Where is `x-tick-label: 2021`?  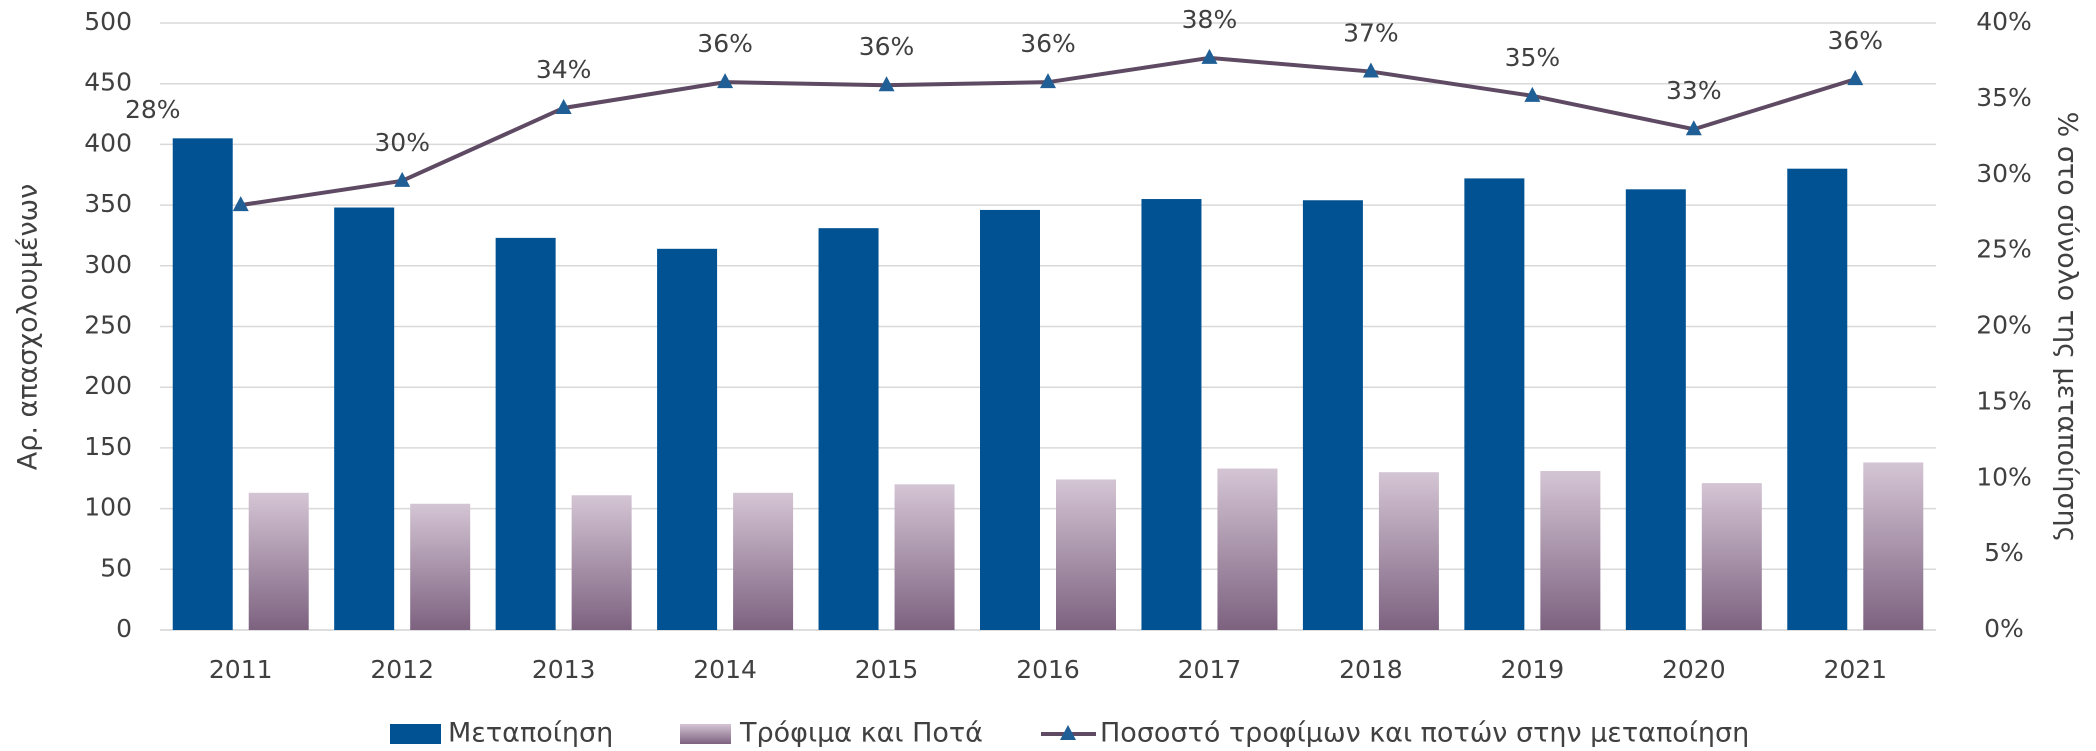
x-tick-label: 2021 is located at coordinates (1855, 669).